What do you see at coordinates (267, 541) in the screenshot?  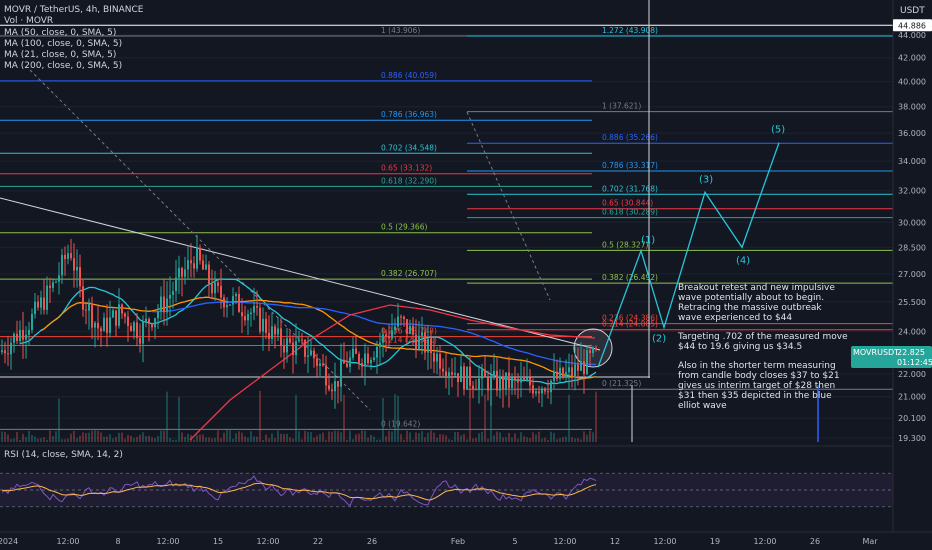 I see `time-tick-label: 12:00` at bounding box center [267, 541].